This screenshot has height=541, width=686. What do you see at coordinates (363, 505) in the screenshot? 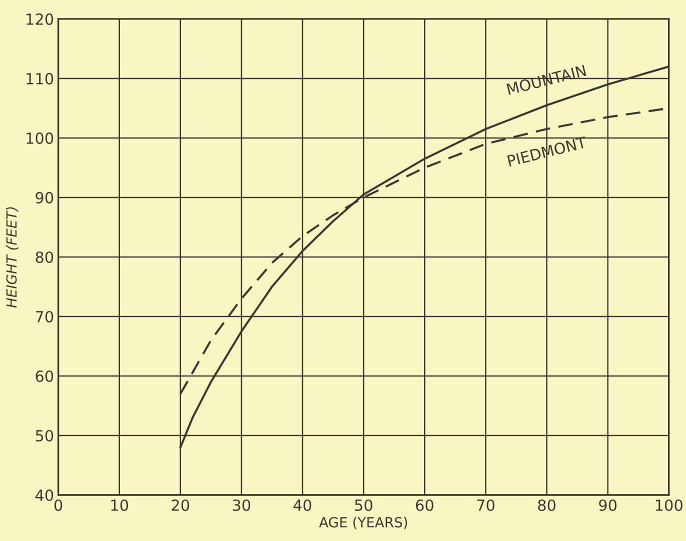
I see `x-tick-label: 50` at bounding box center [363, 505].